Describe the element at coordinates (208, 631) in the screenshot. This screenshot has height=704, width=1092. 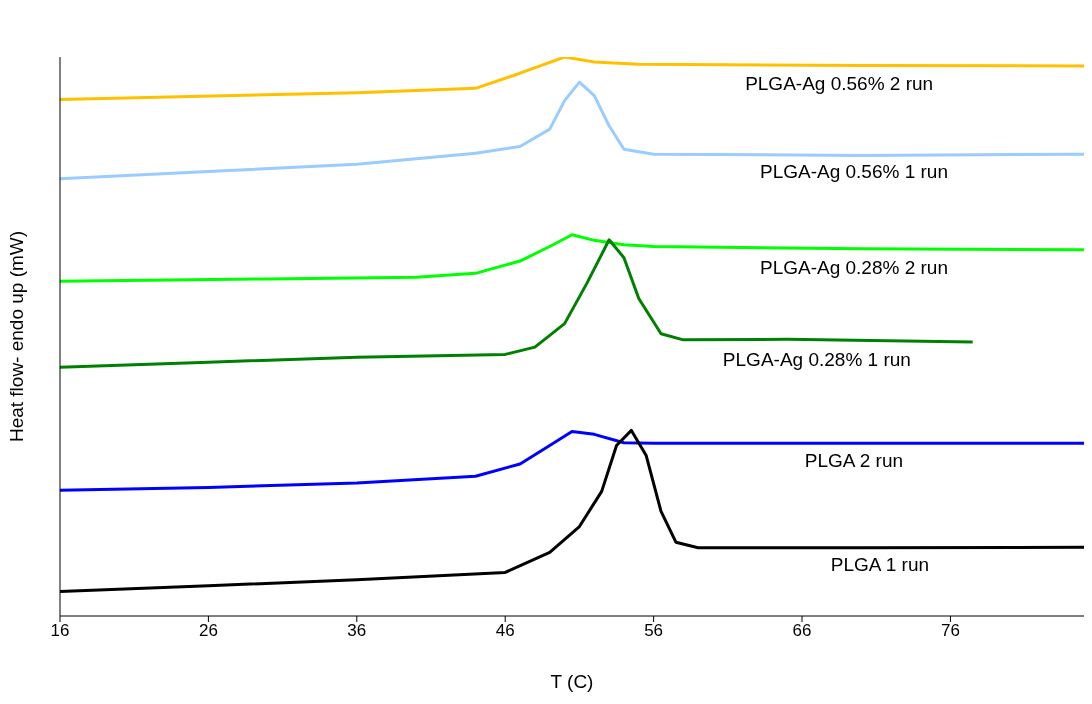
I see `x-tick-label: 26` at that location.